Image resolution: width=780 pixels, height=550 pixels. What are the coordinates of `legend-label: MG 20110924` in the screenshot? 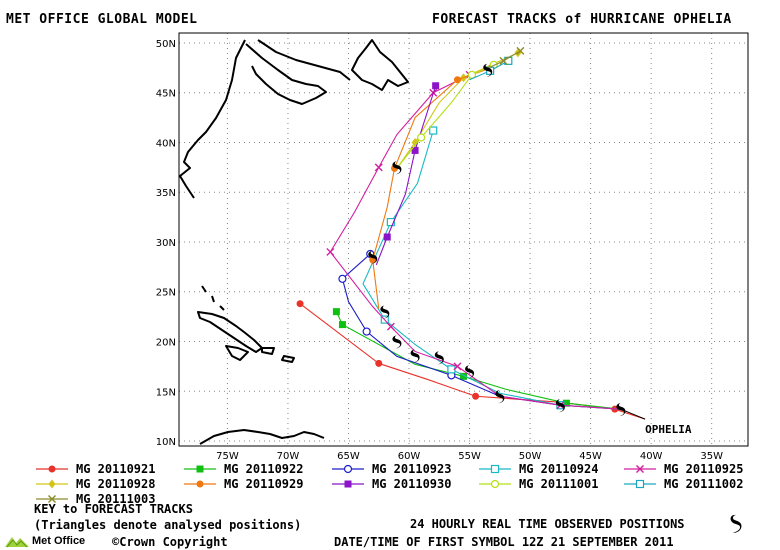 It's located at (559, 469).